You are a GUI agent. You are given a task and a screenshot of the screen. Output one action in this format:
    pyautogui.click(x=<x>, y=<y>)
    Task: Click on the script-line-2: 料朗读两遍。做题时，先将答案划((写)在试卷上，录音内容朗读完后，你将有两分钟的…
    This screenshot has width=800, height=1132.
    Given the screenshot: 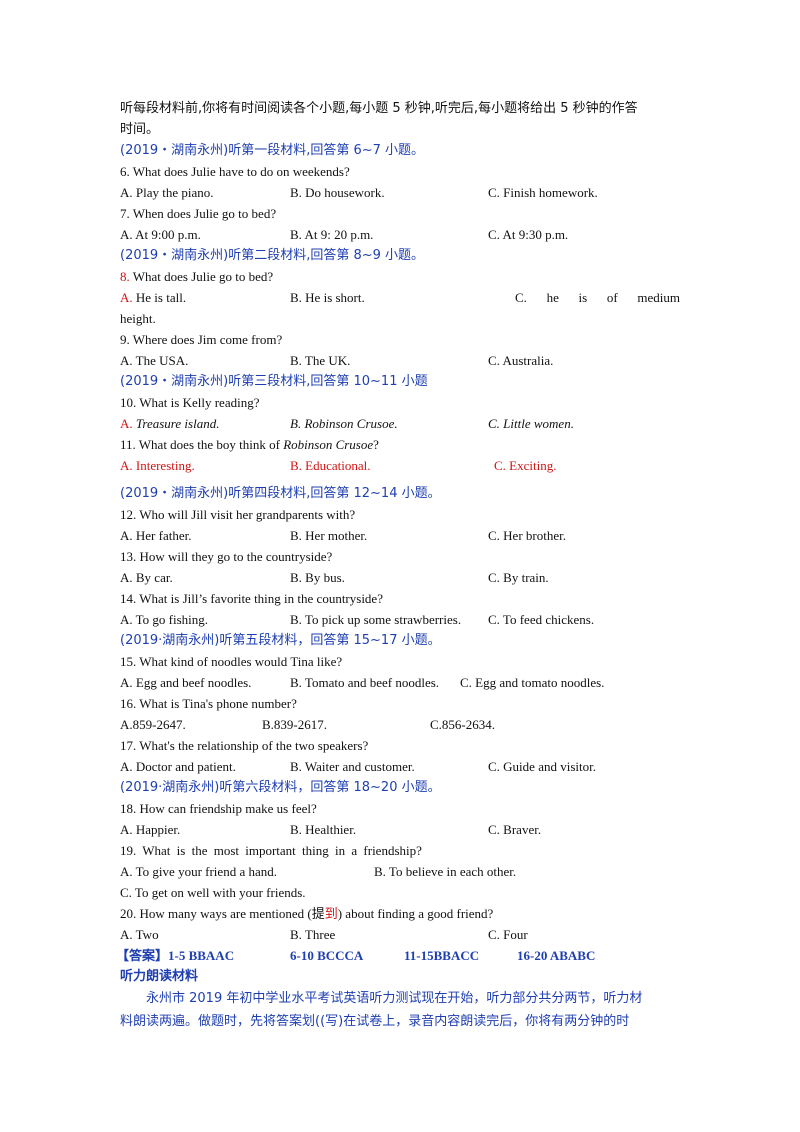 What is the action you would take?
    pyautogui.click(x=375, y=1021)
    